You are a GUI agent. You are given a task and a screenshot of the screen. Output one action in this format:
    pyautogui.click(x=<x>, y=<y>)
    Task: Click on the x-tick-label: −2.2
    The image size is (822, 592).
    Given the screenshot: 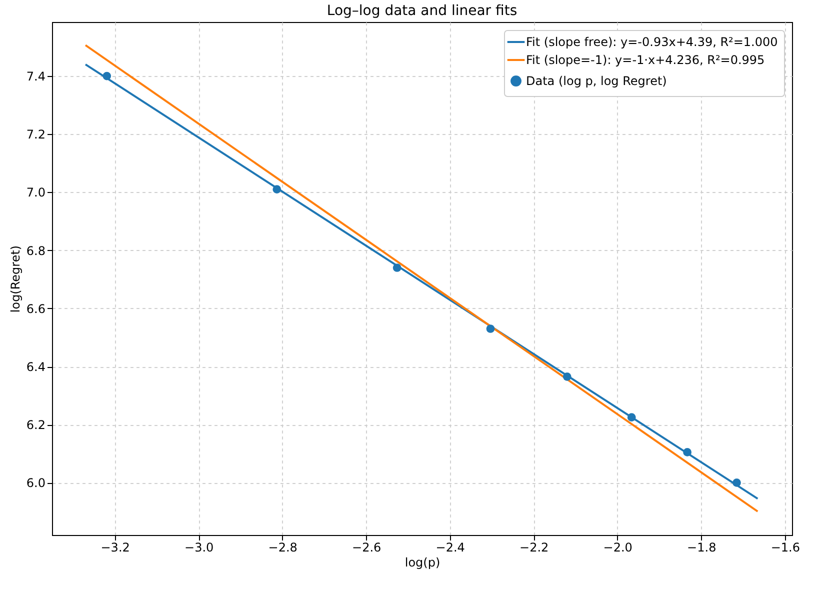 What is the action you would take?
    pyautogui.click(x=534, y=547)
    